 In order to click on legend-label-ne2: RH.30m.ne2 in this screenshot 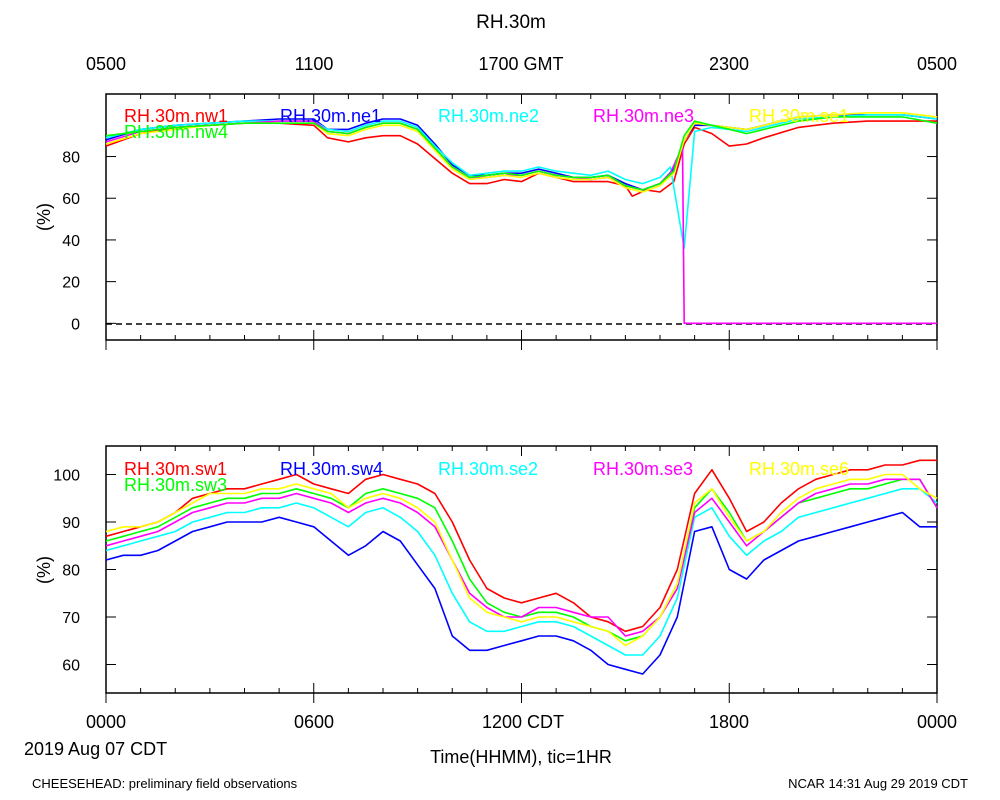, I will do `click(488, 116)`.